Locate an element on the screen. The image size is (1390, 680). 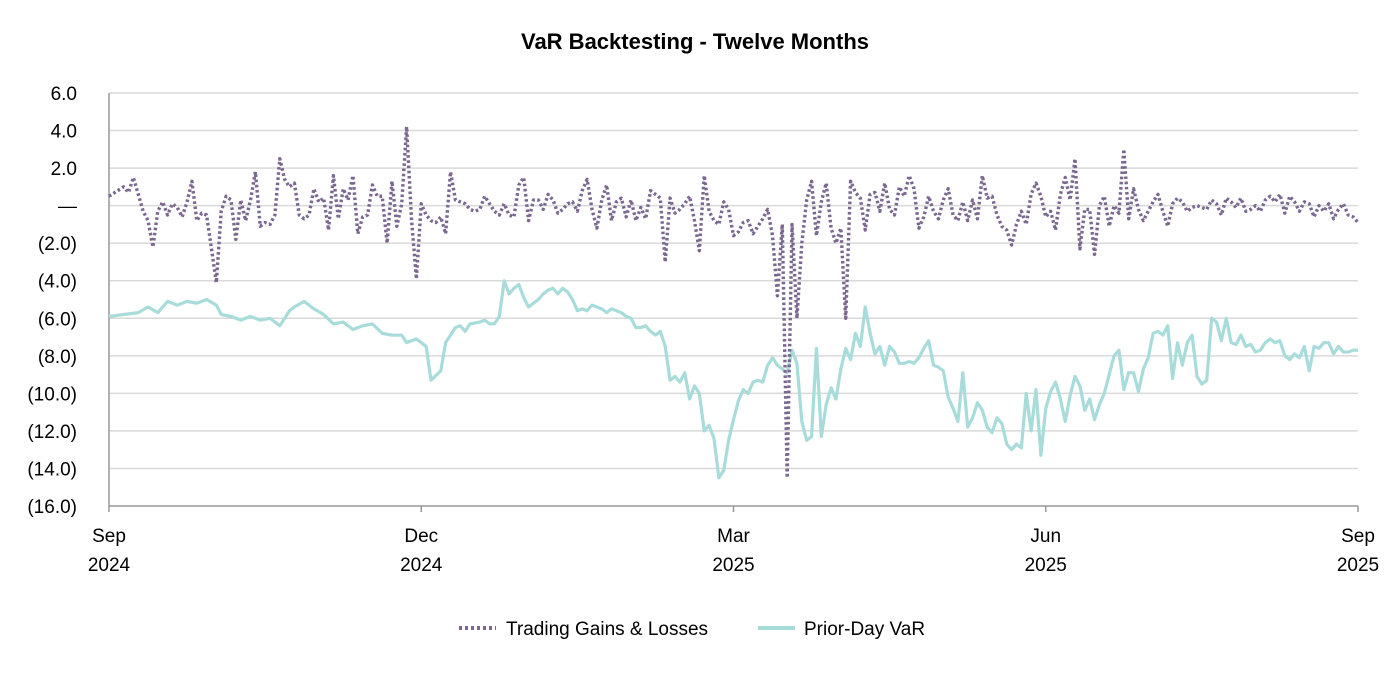
y-tick-label: (12.0) is located at coordinates (52, 432).